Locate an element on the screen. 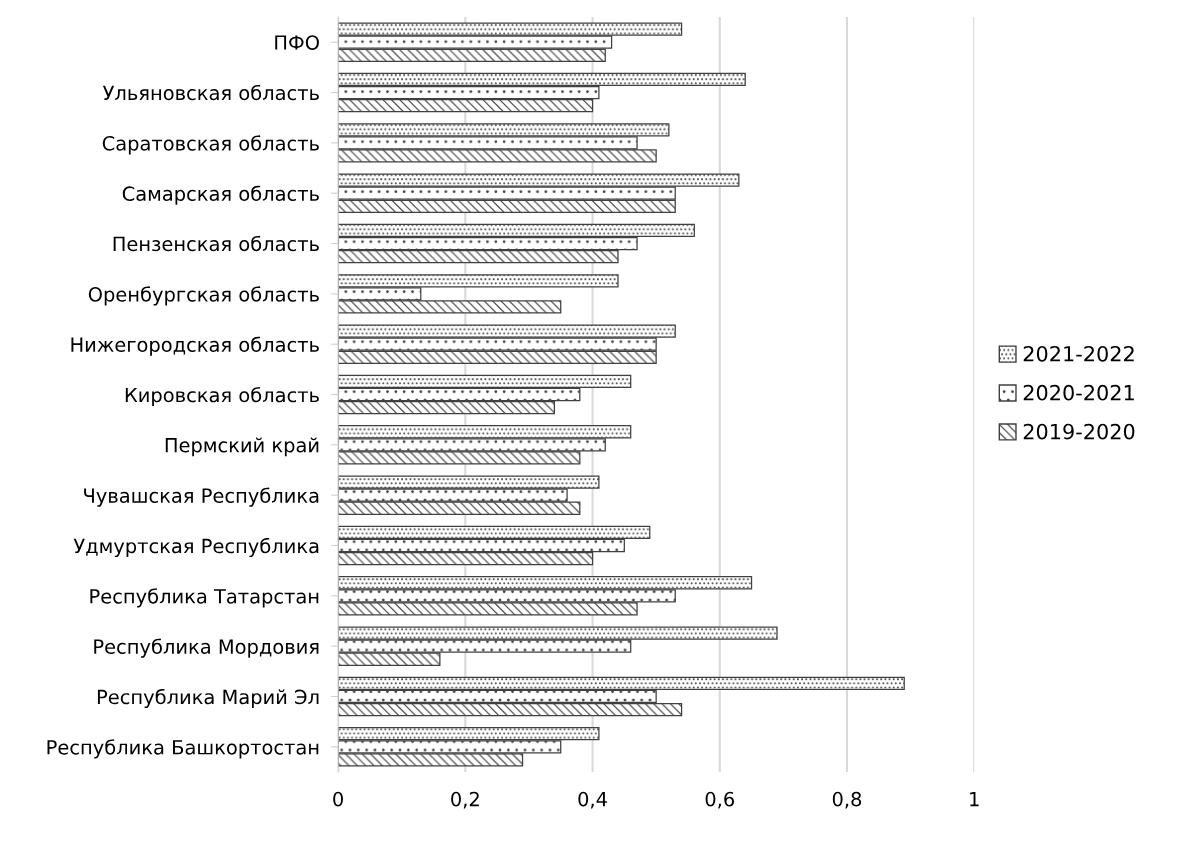  y-tick-label: Чувашская Республика is located at coordinates (201, 497).